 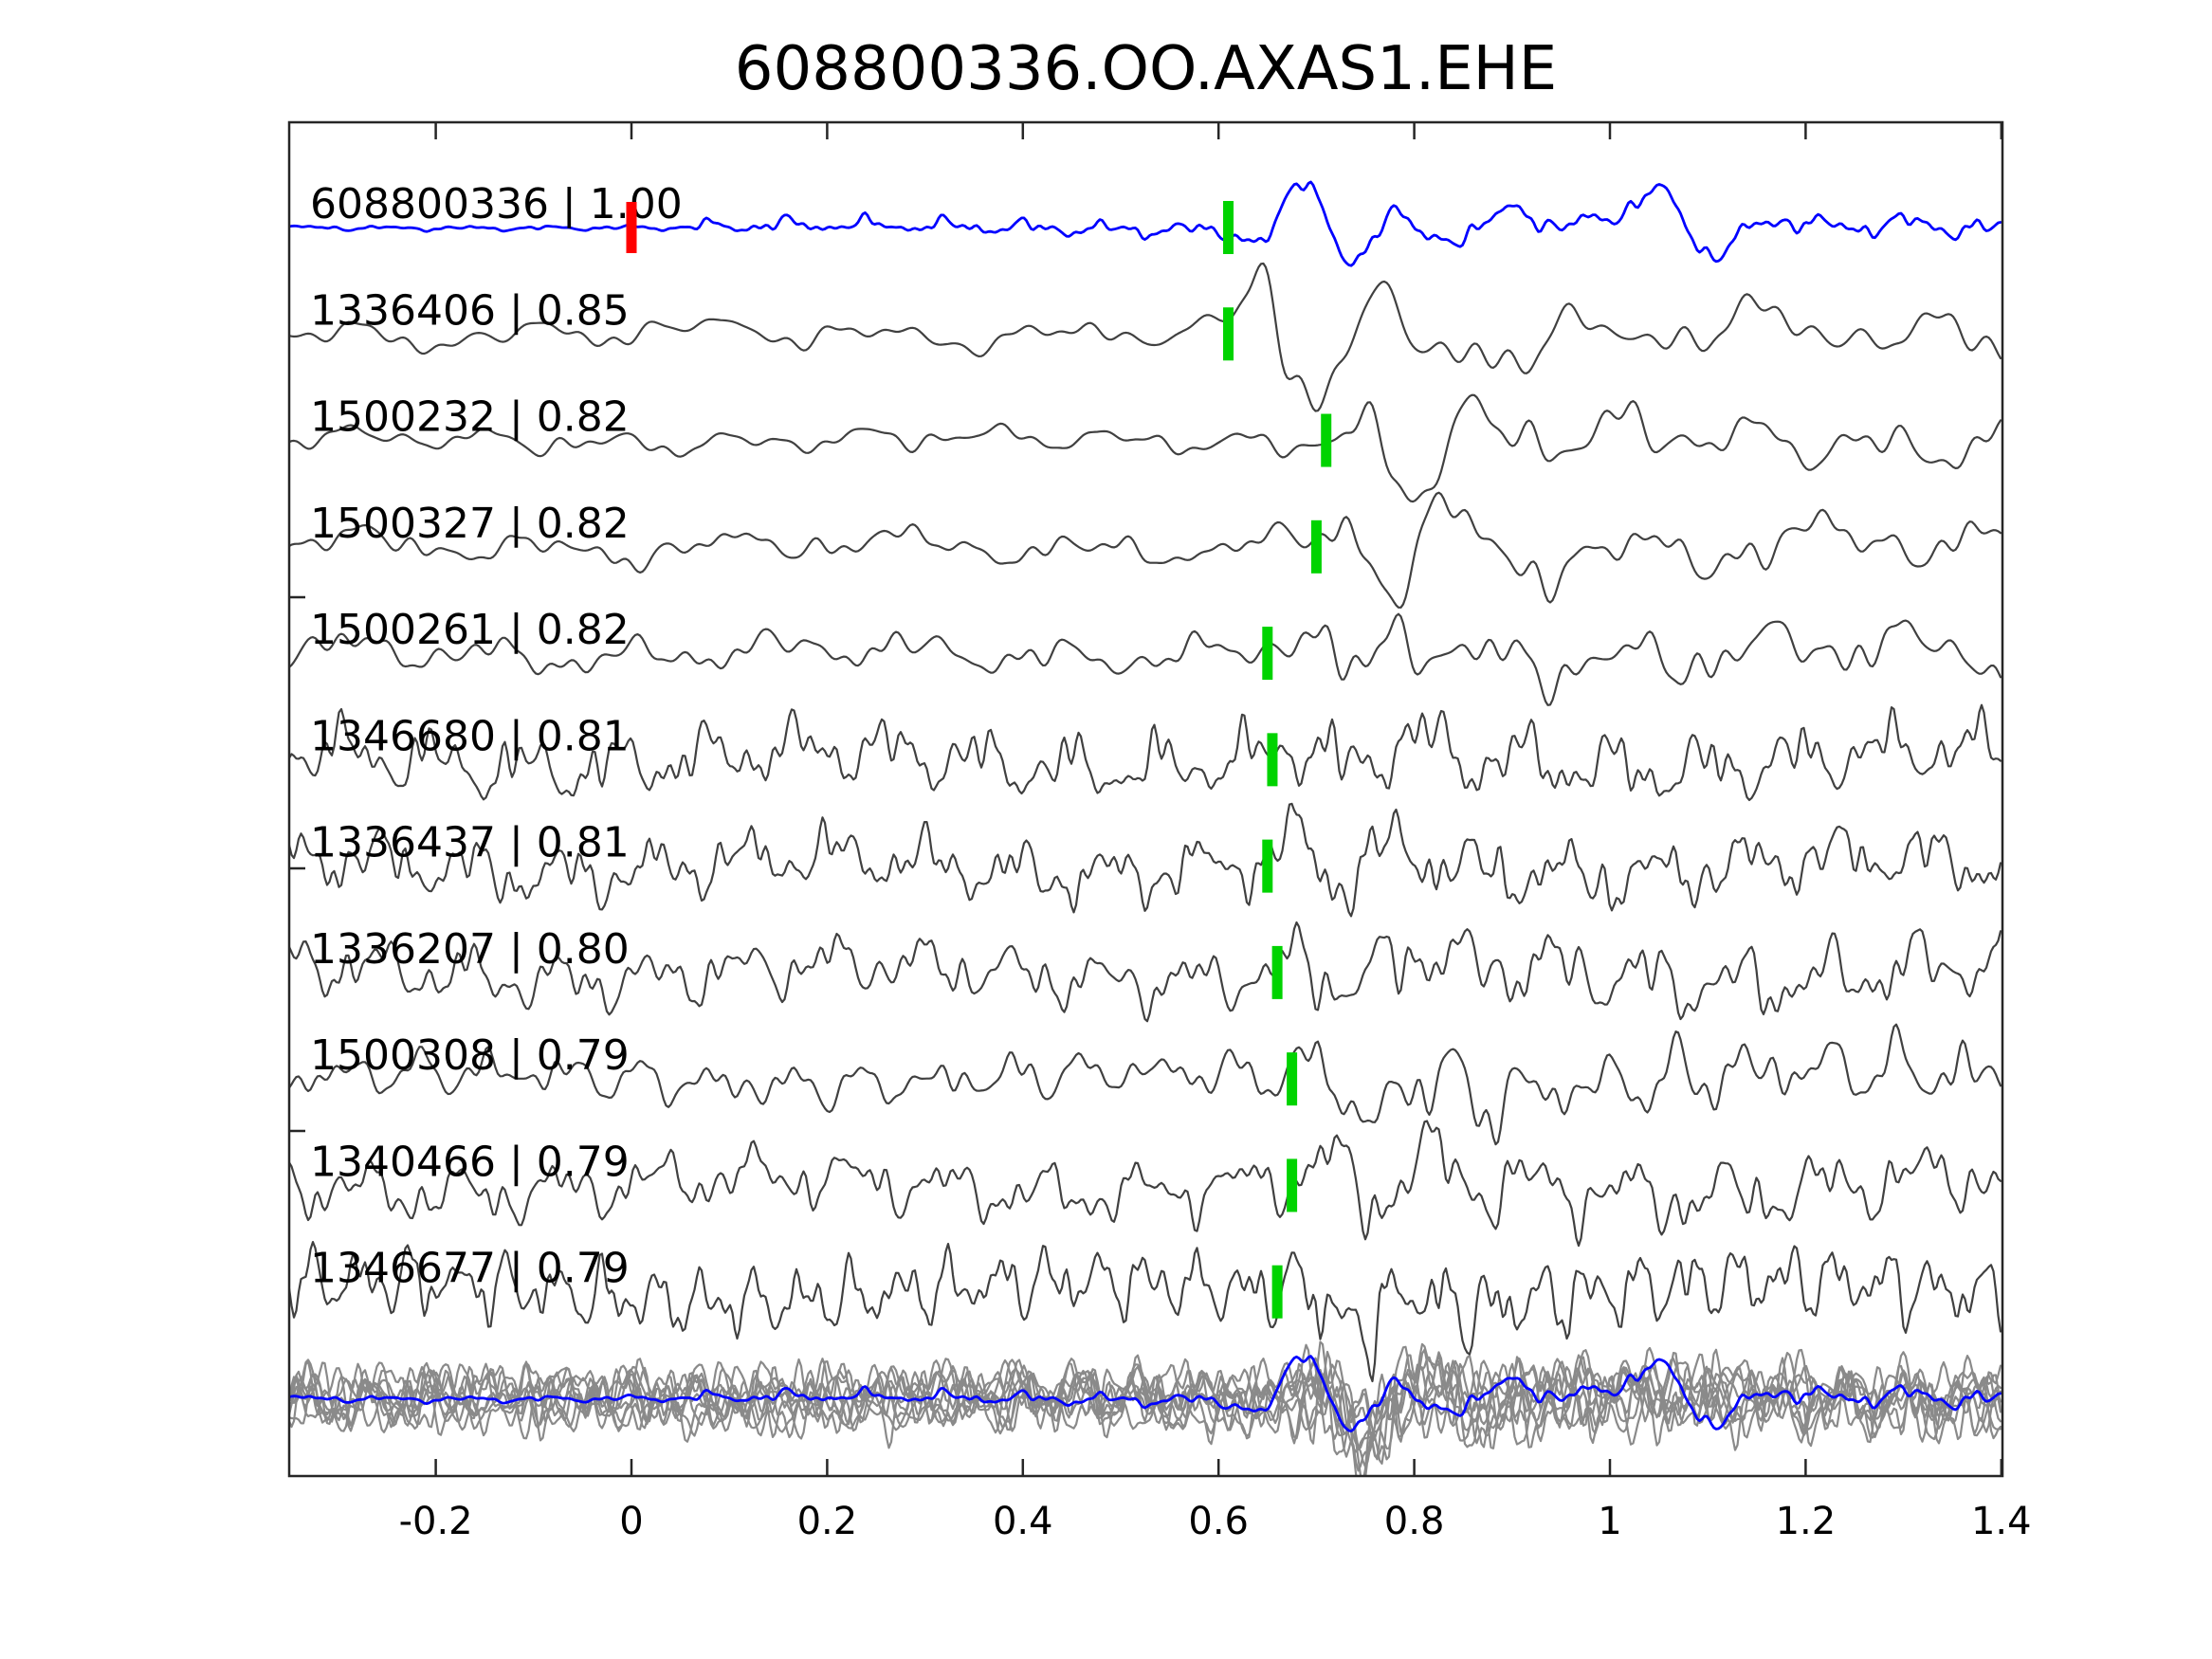 What do you see at coordinates (827, 1521) in the screenshot?
I see `x-tick-label-0.2: 0.2` at bounding box center [827, 1521].